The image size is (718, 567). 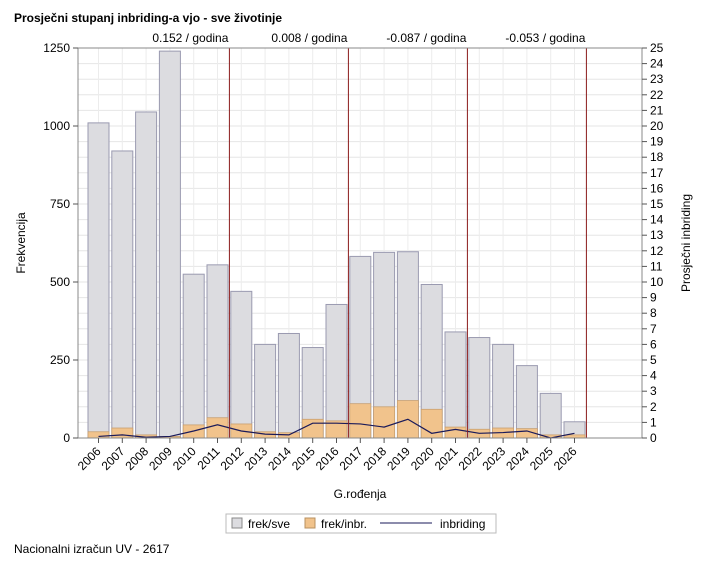 I want to click on right-tick-label: 16, so click(x=657, y=188).